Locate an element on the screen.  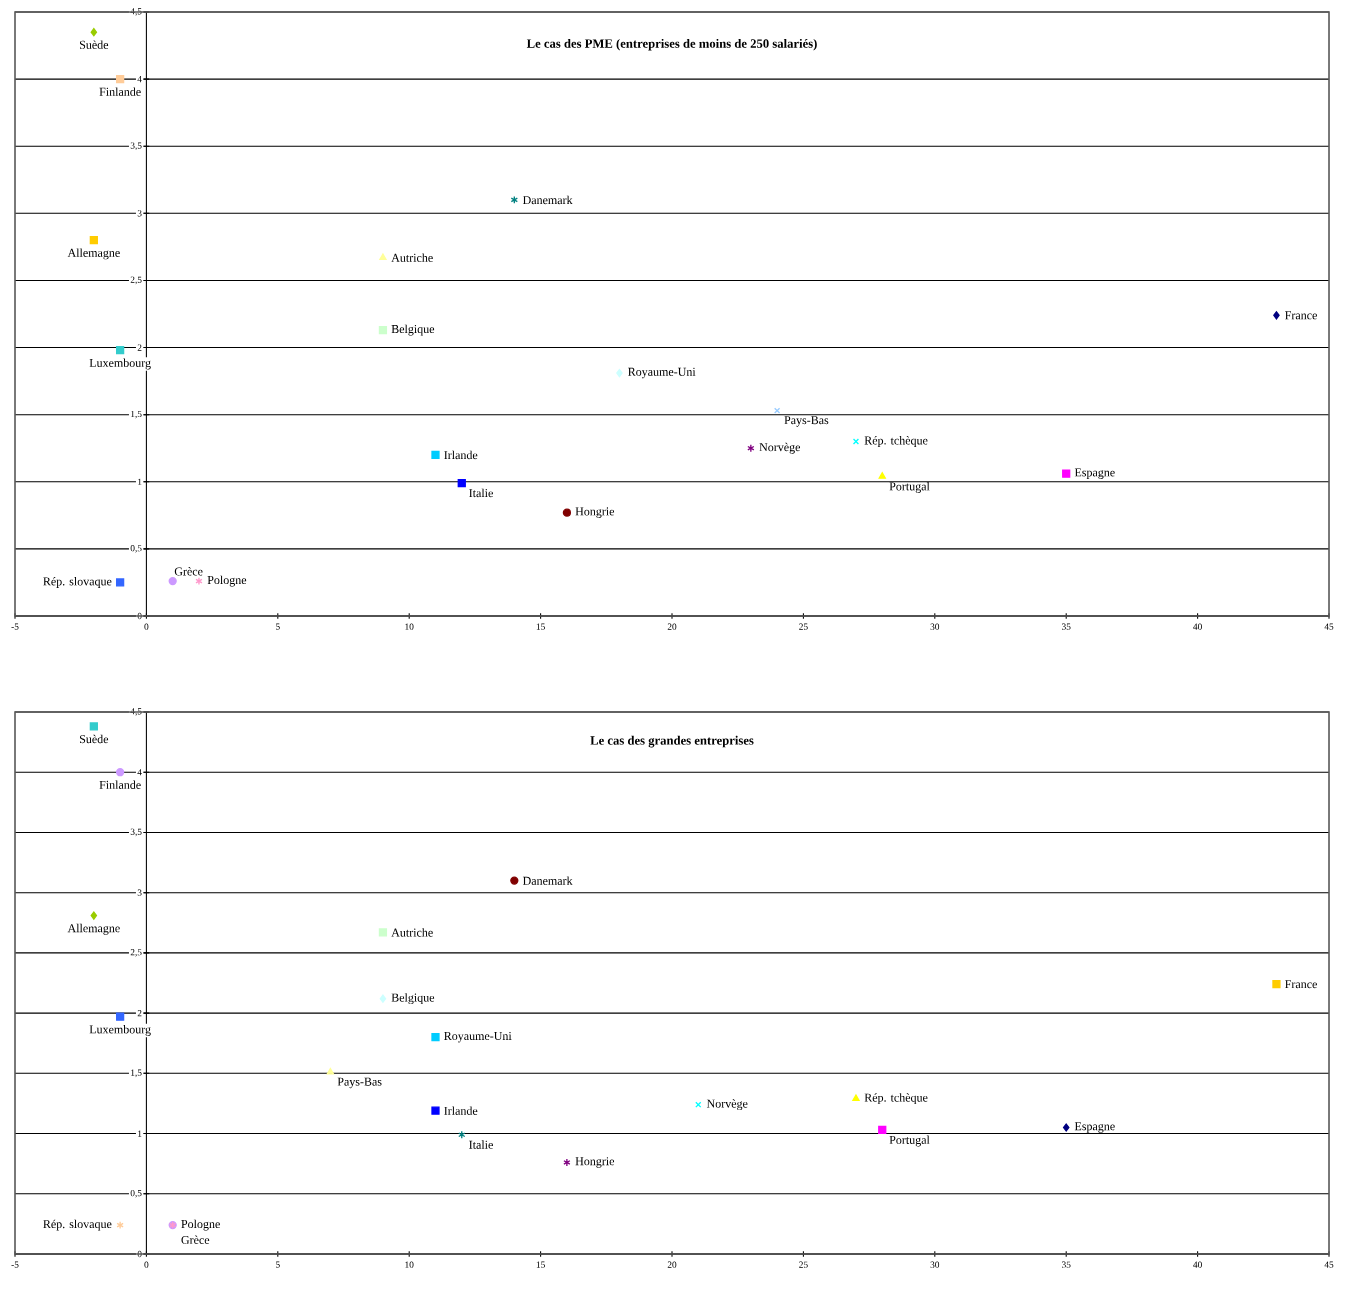
text: Le cas des PME (entreprises de moins de 250 salariés) is located at coordinates (671, 44).